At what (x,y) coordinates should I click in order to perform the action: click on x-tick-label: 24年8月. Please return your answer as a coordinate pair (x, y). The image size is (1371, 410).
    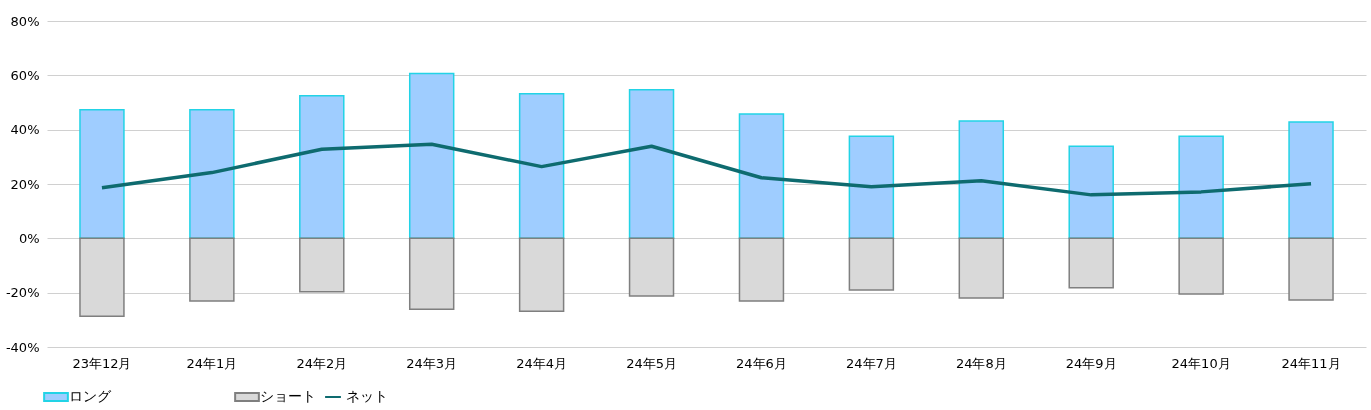
    Looking at the image, I should click on (981, 363).